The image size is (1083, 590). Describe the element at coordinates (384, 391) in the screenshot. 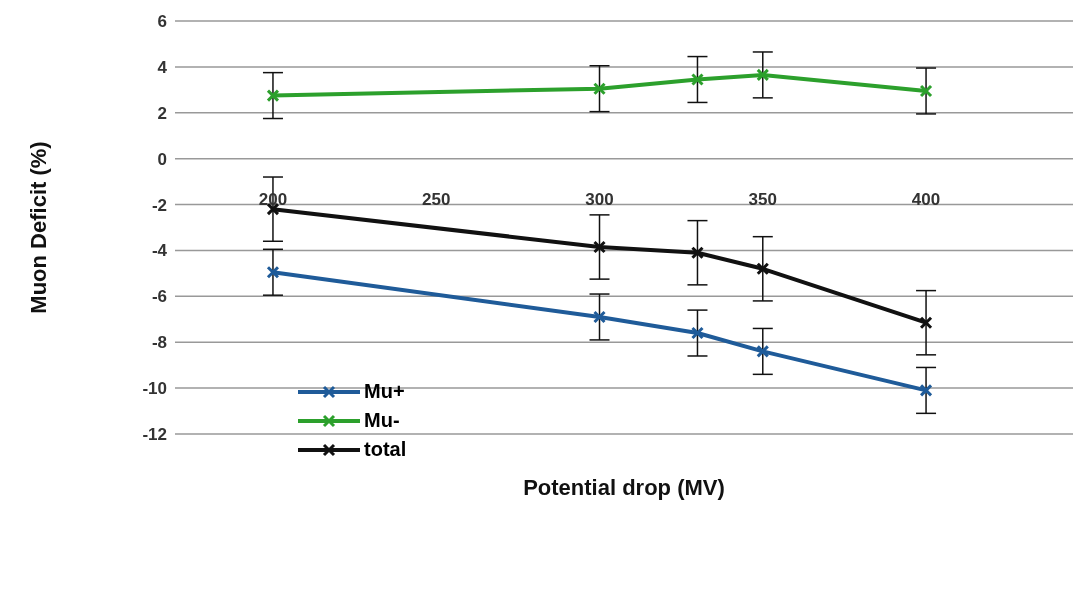

I see `legend-label: Mu+` at that location.